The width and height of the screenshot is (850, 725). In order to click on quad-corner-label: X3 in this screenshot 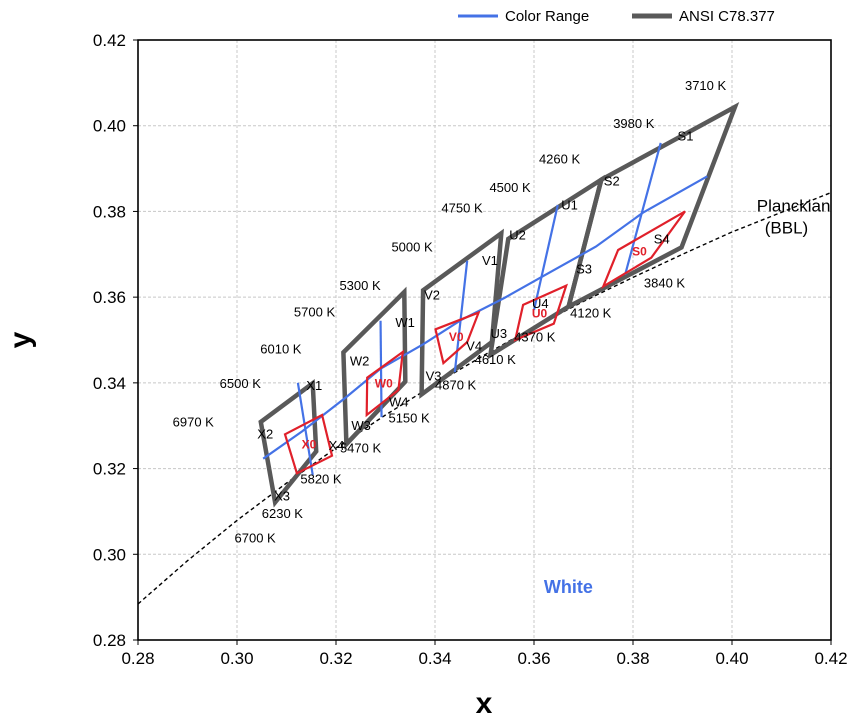, I will do `click(282, 496)`.